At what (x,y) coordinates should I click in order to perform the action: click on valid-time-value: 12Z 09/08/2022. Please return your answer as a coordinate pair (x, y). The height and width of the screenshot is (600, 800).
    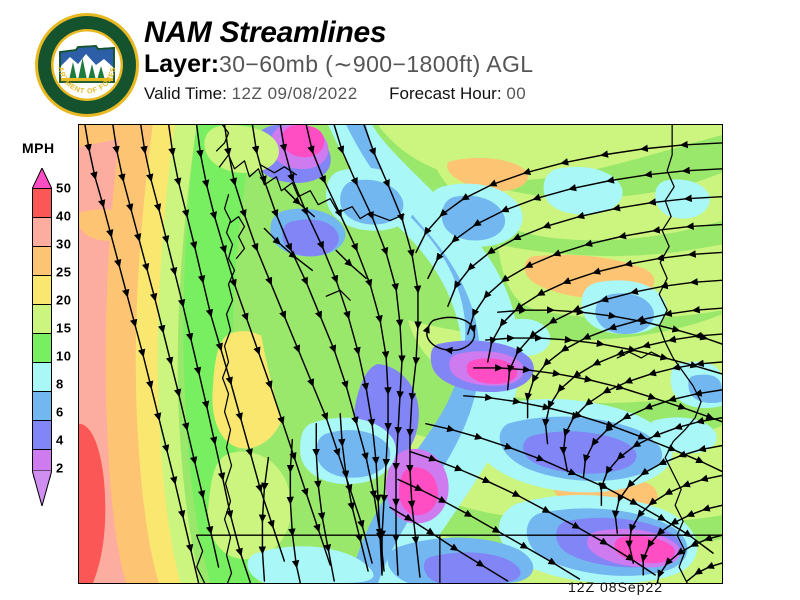
    Looking at the image, I should click on (294, 93).